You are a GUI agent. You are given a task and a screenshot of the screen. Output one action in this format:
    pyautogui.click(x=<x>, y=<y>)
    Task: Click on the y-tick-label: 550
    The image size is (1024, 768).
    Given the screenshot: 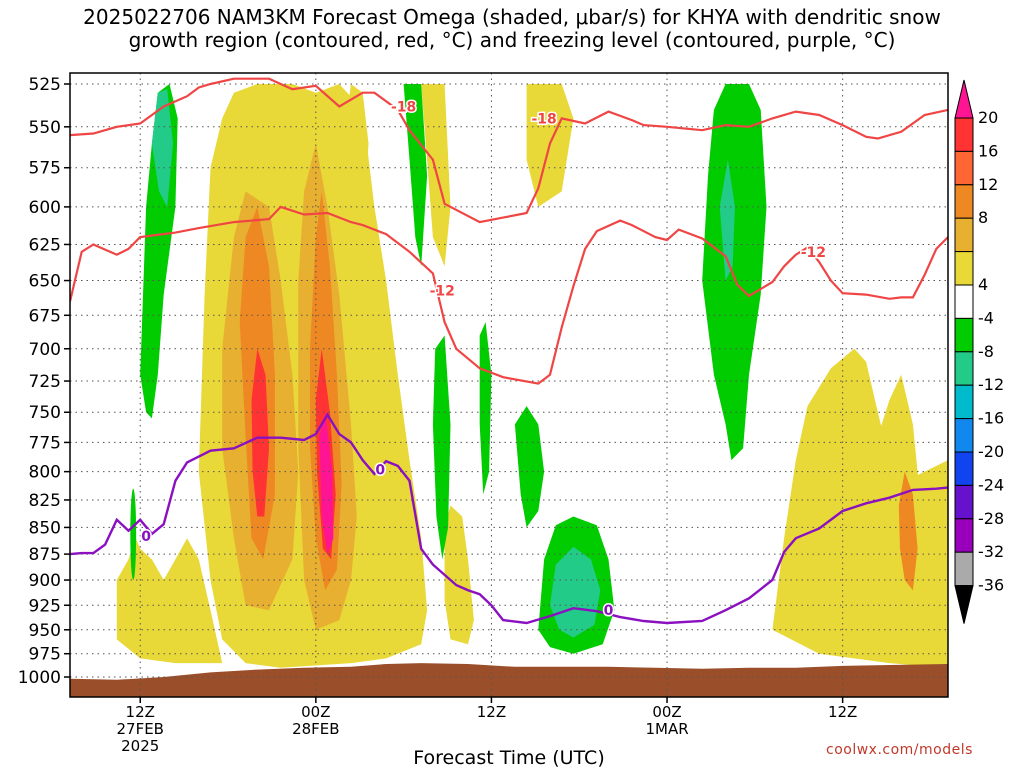 What is the action you would take?
    pyautogui.click(x=45, y=128)
    